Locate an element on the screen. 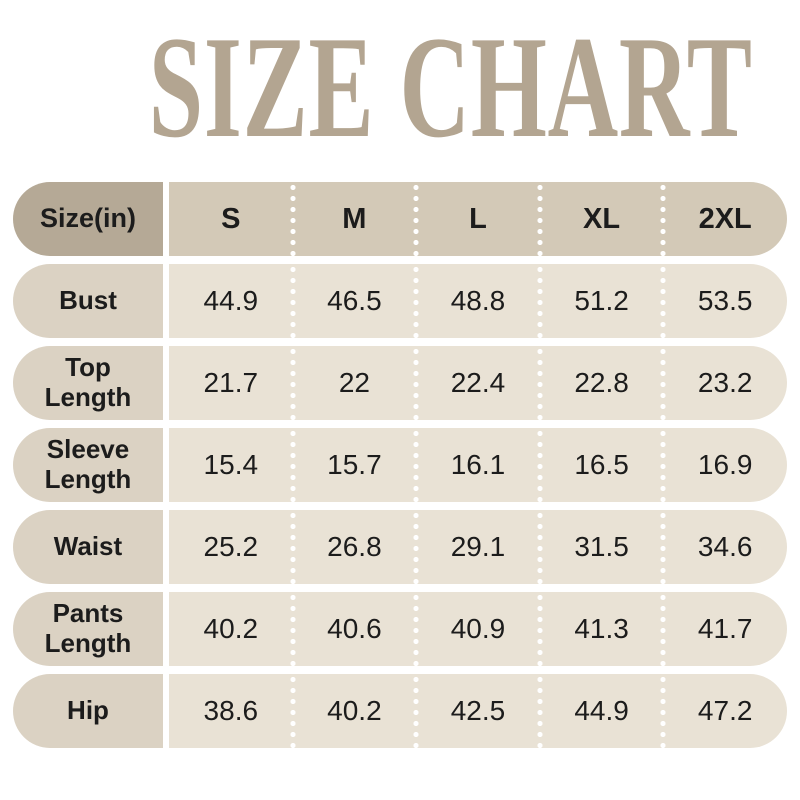  row-label-cell: Pants Length is located at coordinates (88, 629).